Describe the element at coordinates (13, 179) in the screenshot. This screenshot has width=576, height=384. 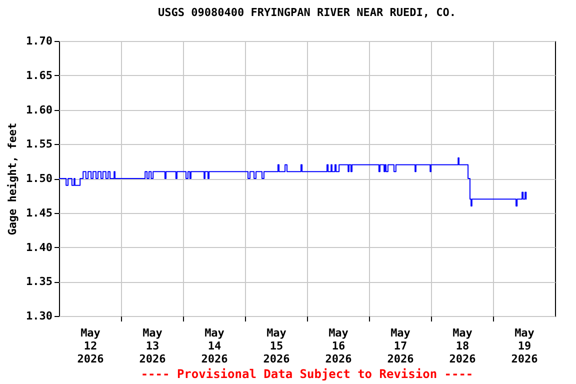
I see `y-axis-title: Gage height, feet` at that location.